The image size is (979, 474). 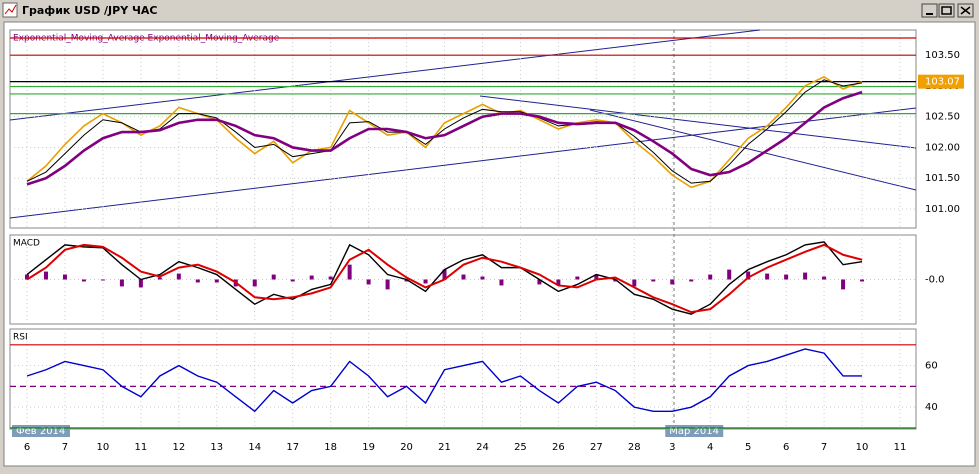 I want to click on y-tick-label: -0.0, so click(x=935, y=280).